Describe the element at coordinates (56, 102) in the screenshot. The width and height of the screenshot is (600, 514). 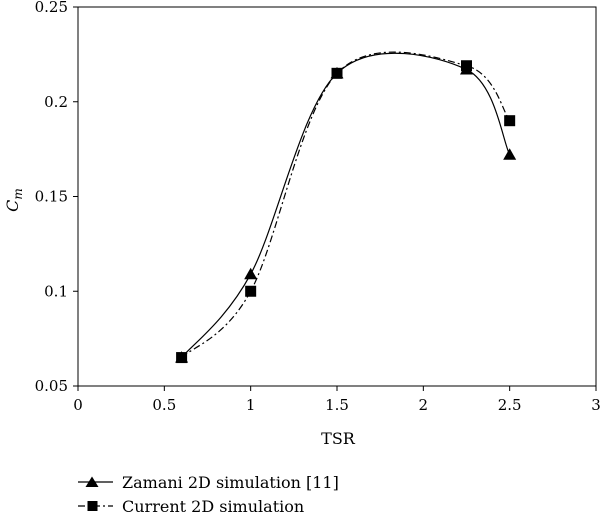
I see `y-tick-label: 0.2` at that location.